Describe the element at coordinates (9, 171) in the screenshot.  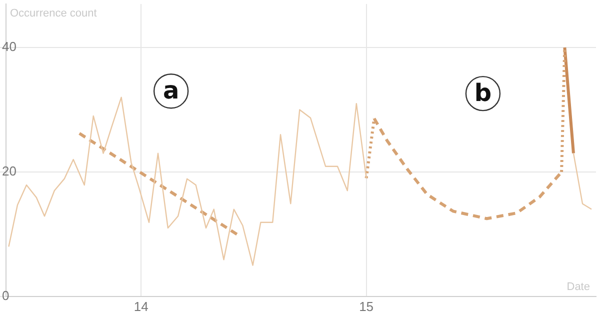
I see `y-tick-label: 20` at that location.